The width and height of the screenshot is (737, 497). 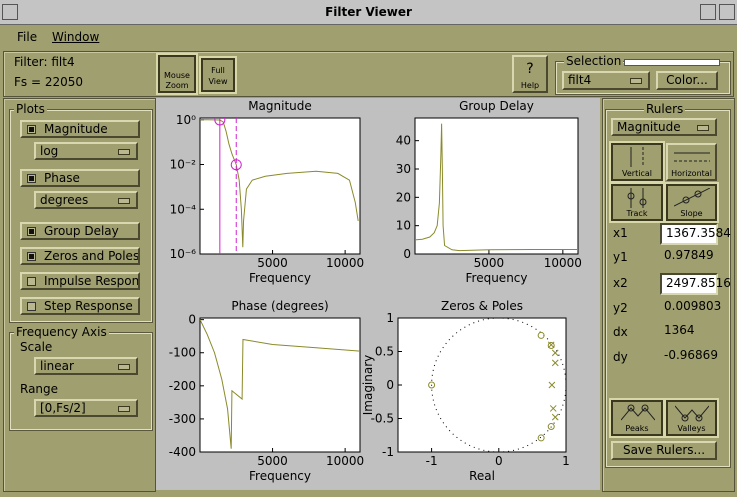 What do you see at coordinates (80, 178) in the screenshot?
I see `plot-checkbox: Phase` at bounding box center [80, 178].